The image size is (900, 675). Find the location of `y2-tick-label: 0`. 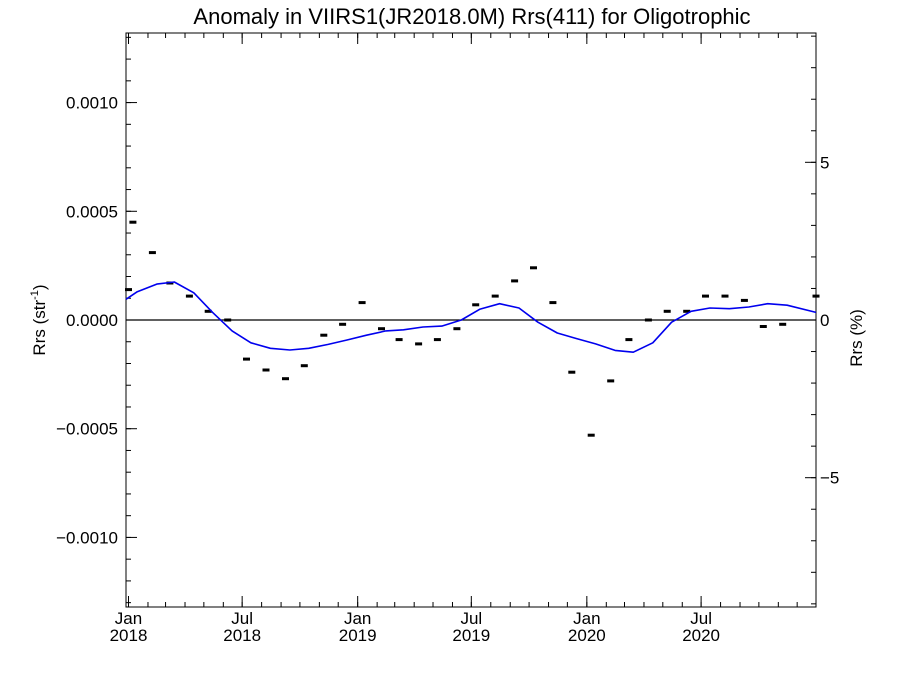

y2-tick-label: 0 is located at coordinates (824, 320).